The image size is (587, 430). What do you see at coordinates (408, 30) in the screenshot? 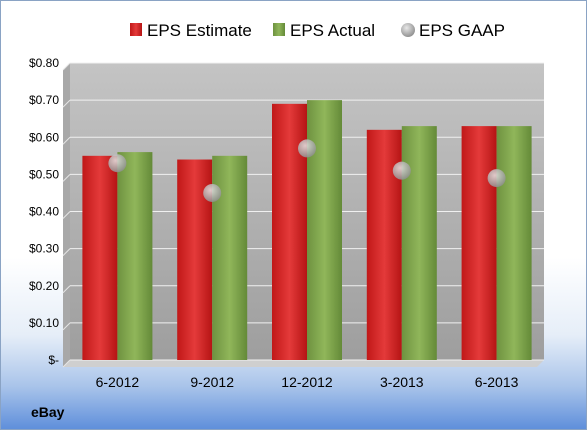
I see `legend-swatch-eps-gaap` at bounding box center [408, 30].